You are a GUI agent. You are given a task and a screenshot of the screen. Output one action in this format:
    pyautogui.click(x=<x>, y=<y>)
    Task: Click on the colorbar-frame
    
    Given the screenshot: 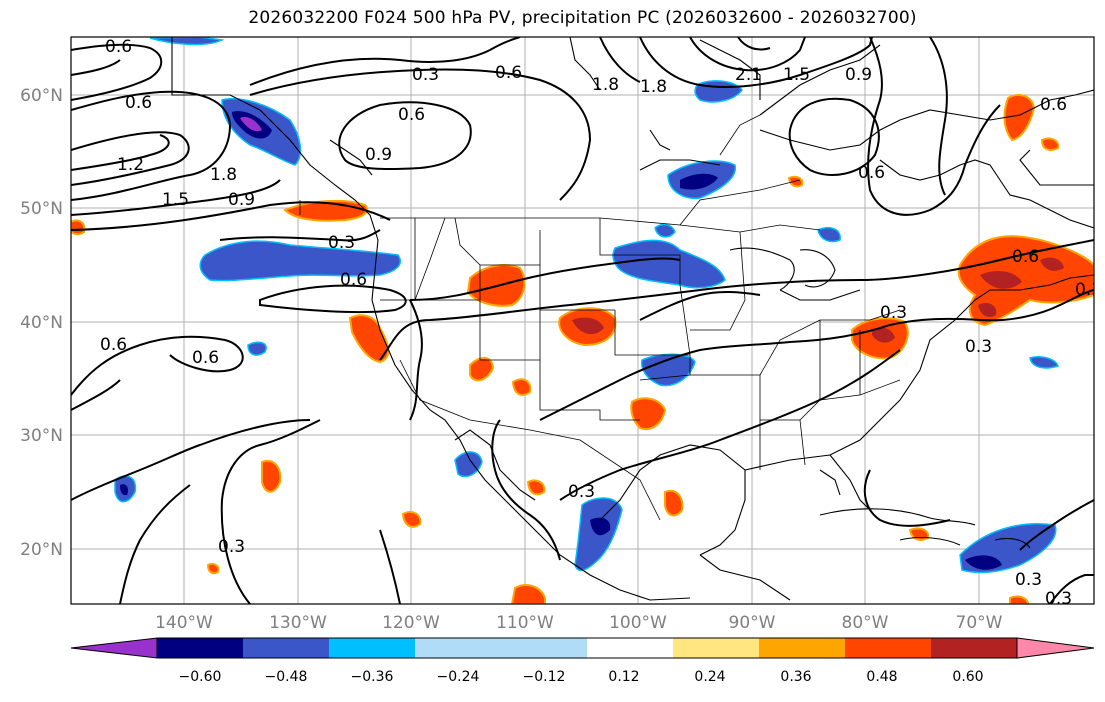 What is the action you would take?
    pyautogui.click(x=587, y=648)
    